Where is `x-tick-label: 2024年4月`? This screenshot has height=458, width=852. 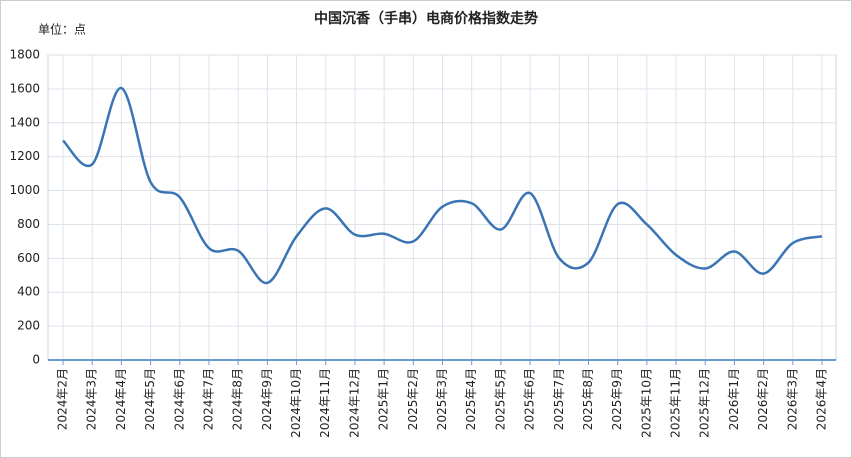
x-tick-label: 2024年4月 is located at coordinates (121, 399).